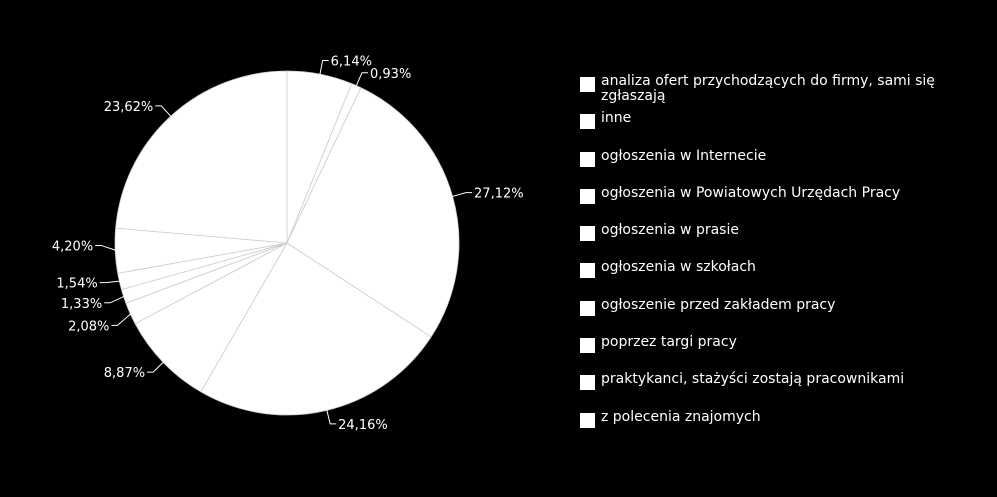 This screenshot has height=497, width=997. Describe the element at coordinates (88, 326) in the screenshot. I see `pie-data-label: 2,08%` at that location.